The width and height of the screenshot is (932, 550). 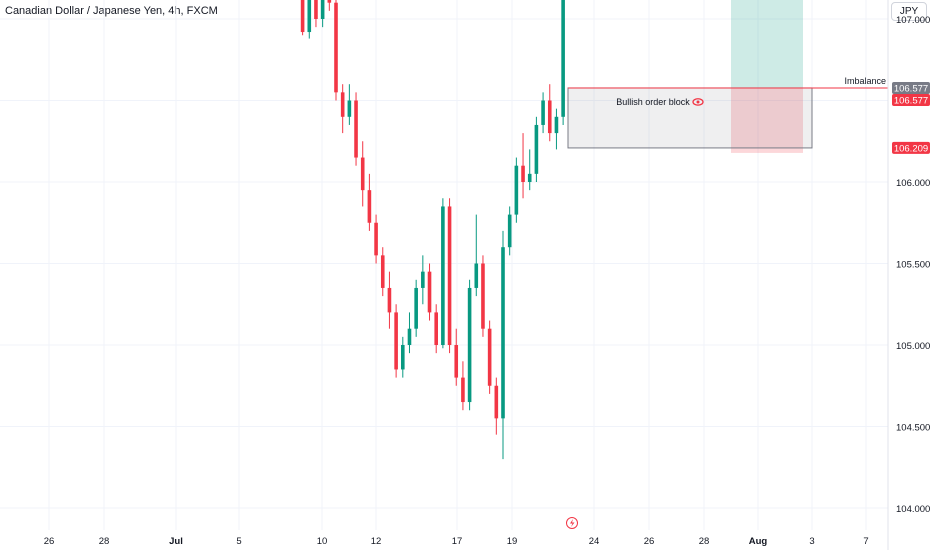 I want to click on order-block-label: Bullish order block, so click(x=653, y=102).